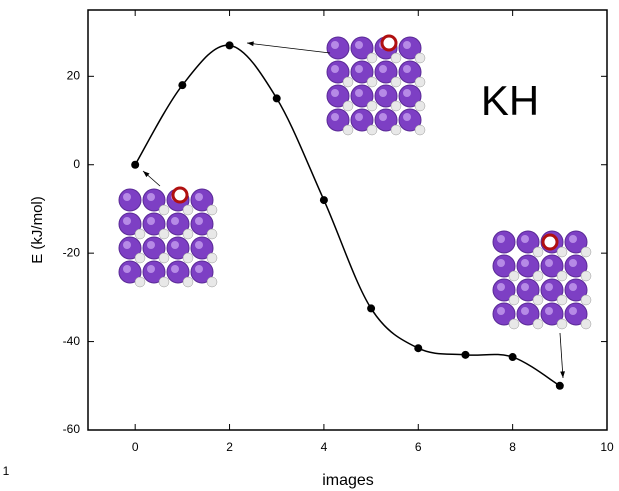 This screenshot has width=619, height=491. I want to click on edge-text: 1, so click(6, 471).